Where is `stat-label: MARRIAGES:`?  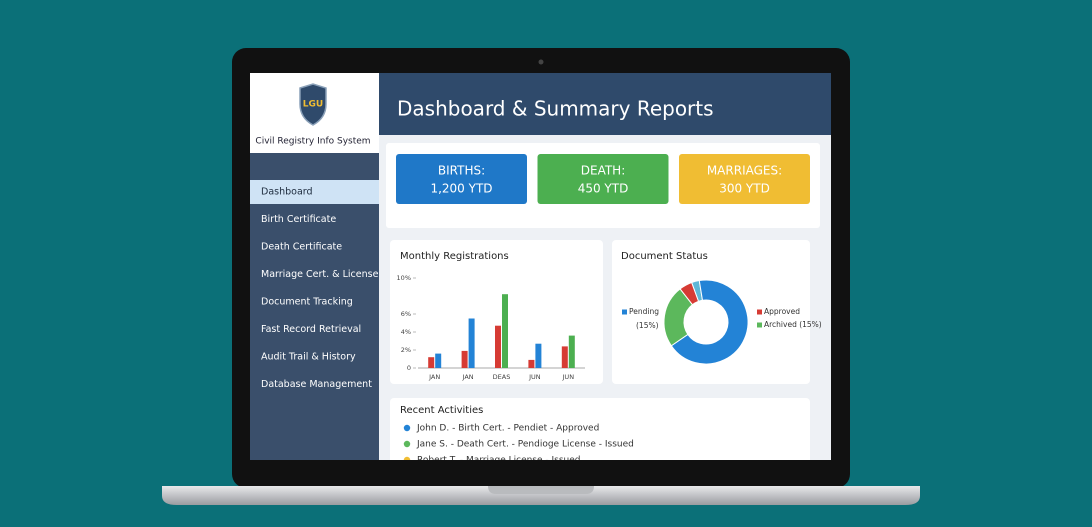
stat-label: MARRIAGES: is located at coordinates (744, 171).